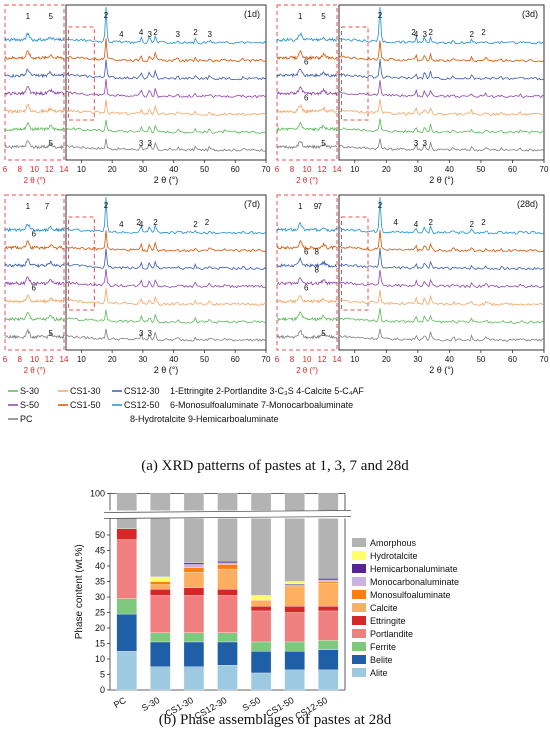 This screenshot has width=550, height=736. Describe the element at coordinates (359, 633) in the screenshot. I see `legend-swatch-portlandite` at that location.